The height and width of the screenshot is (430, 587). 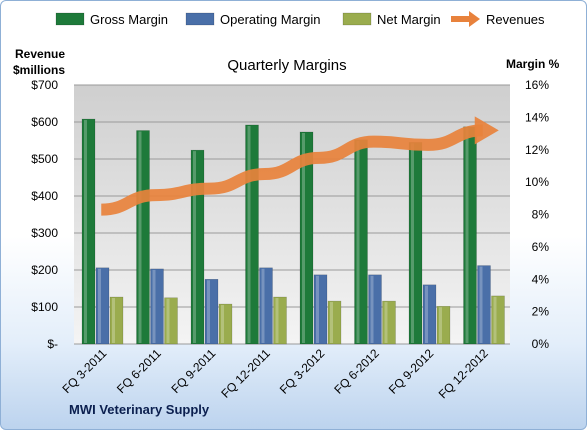 What do you see at coordinates (537, 182) in the screenshot?
I see `right-tick-label: 10%` at bounding box center [537, 182].